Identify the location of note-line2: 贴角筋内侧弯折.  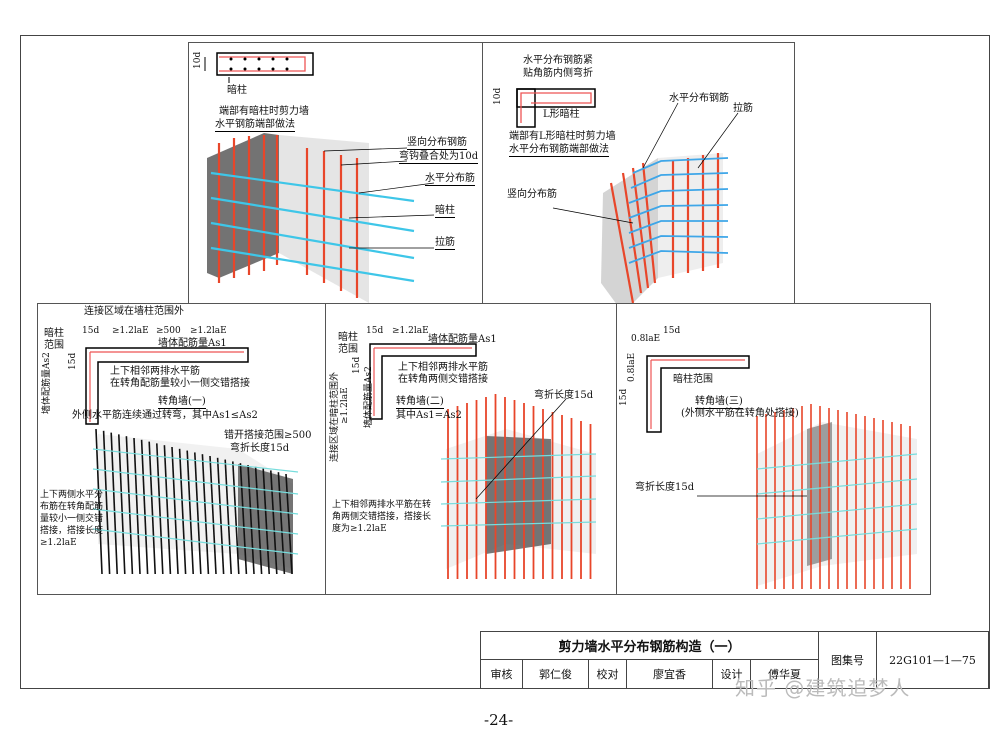
(558, 73).